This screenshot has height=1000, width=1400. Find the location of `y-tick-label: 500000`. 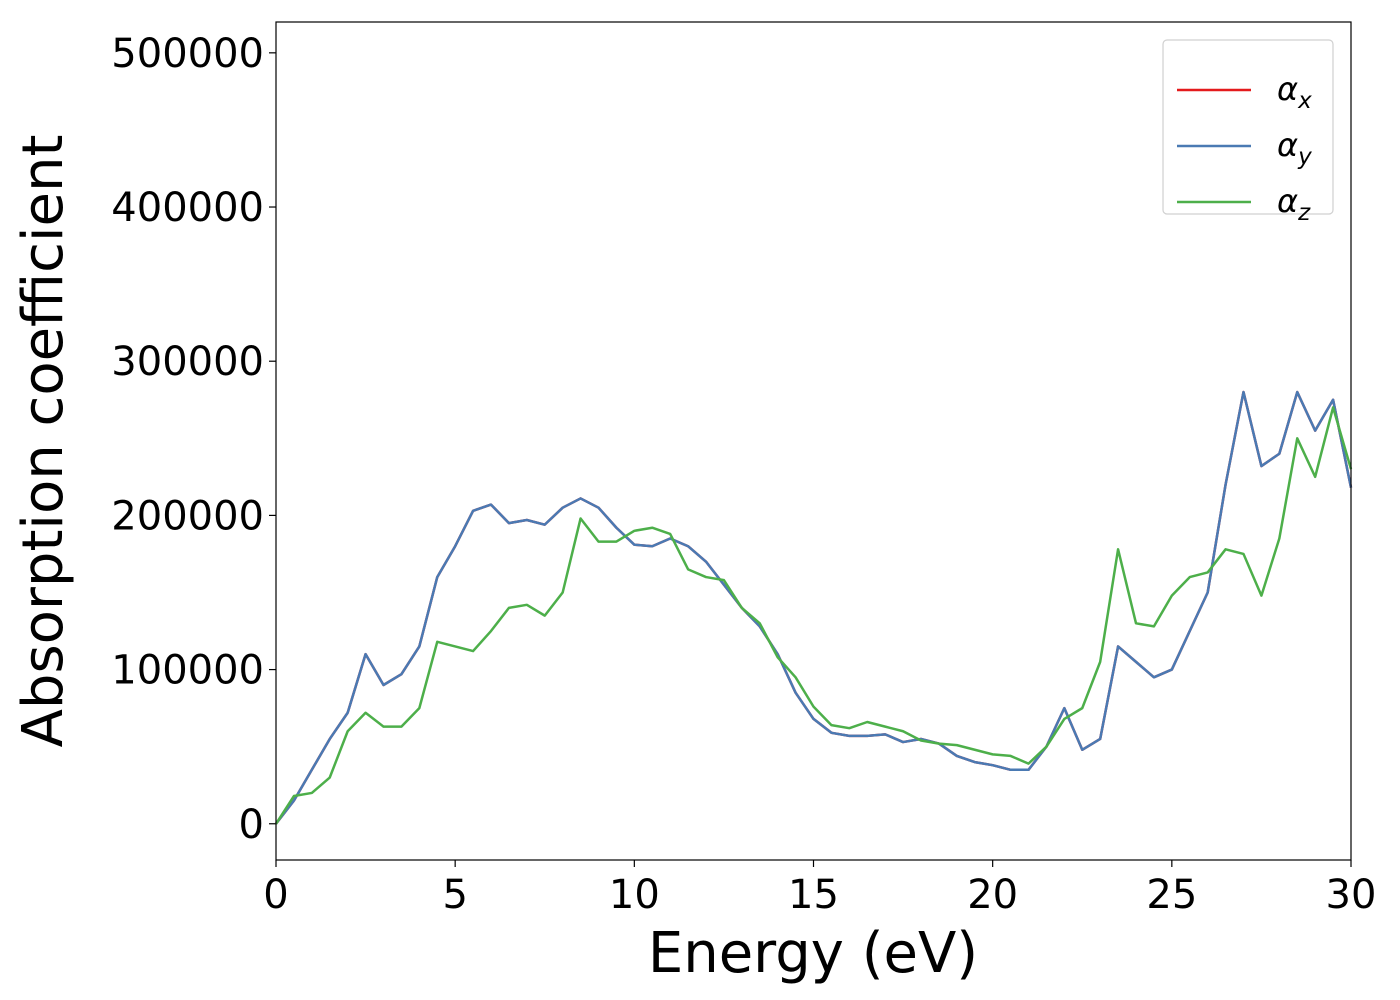

y-tick-label: 500000 is located at coordinates (187, 54).